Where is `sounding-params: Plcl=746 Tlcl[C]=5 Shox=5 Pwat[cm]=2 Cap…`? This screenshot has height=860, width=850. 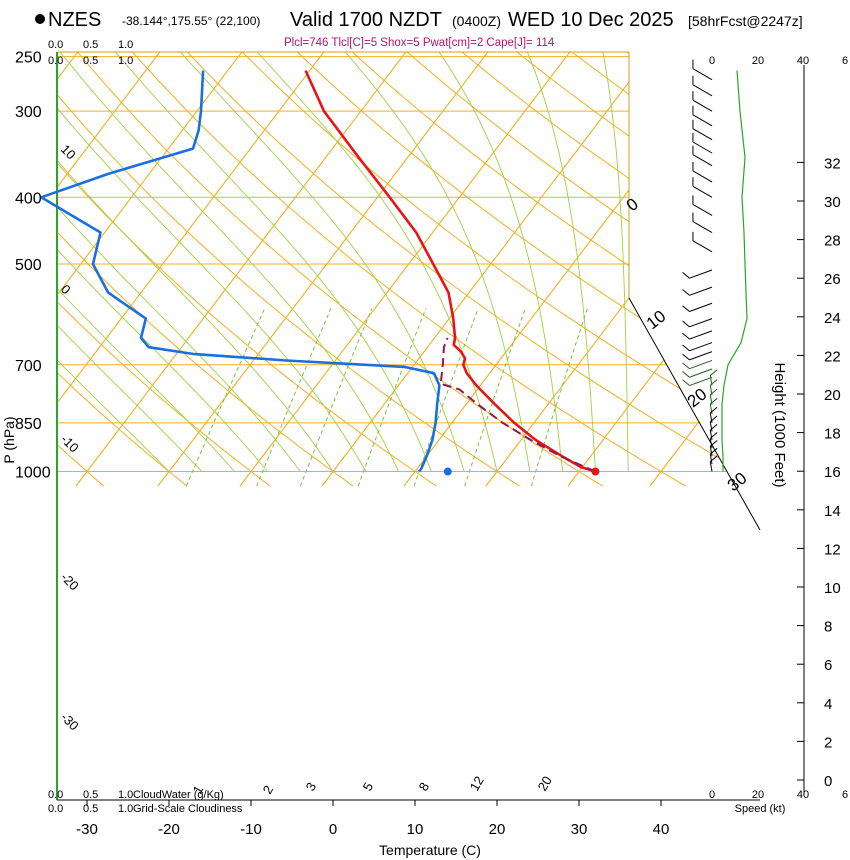
sounding-params: Plcl=746 Tlcl[C]=5 Shox=5 Pwat[cm]=2 Cap… is located at coordinates (419, 43).